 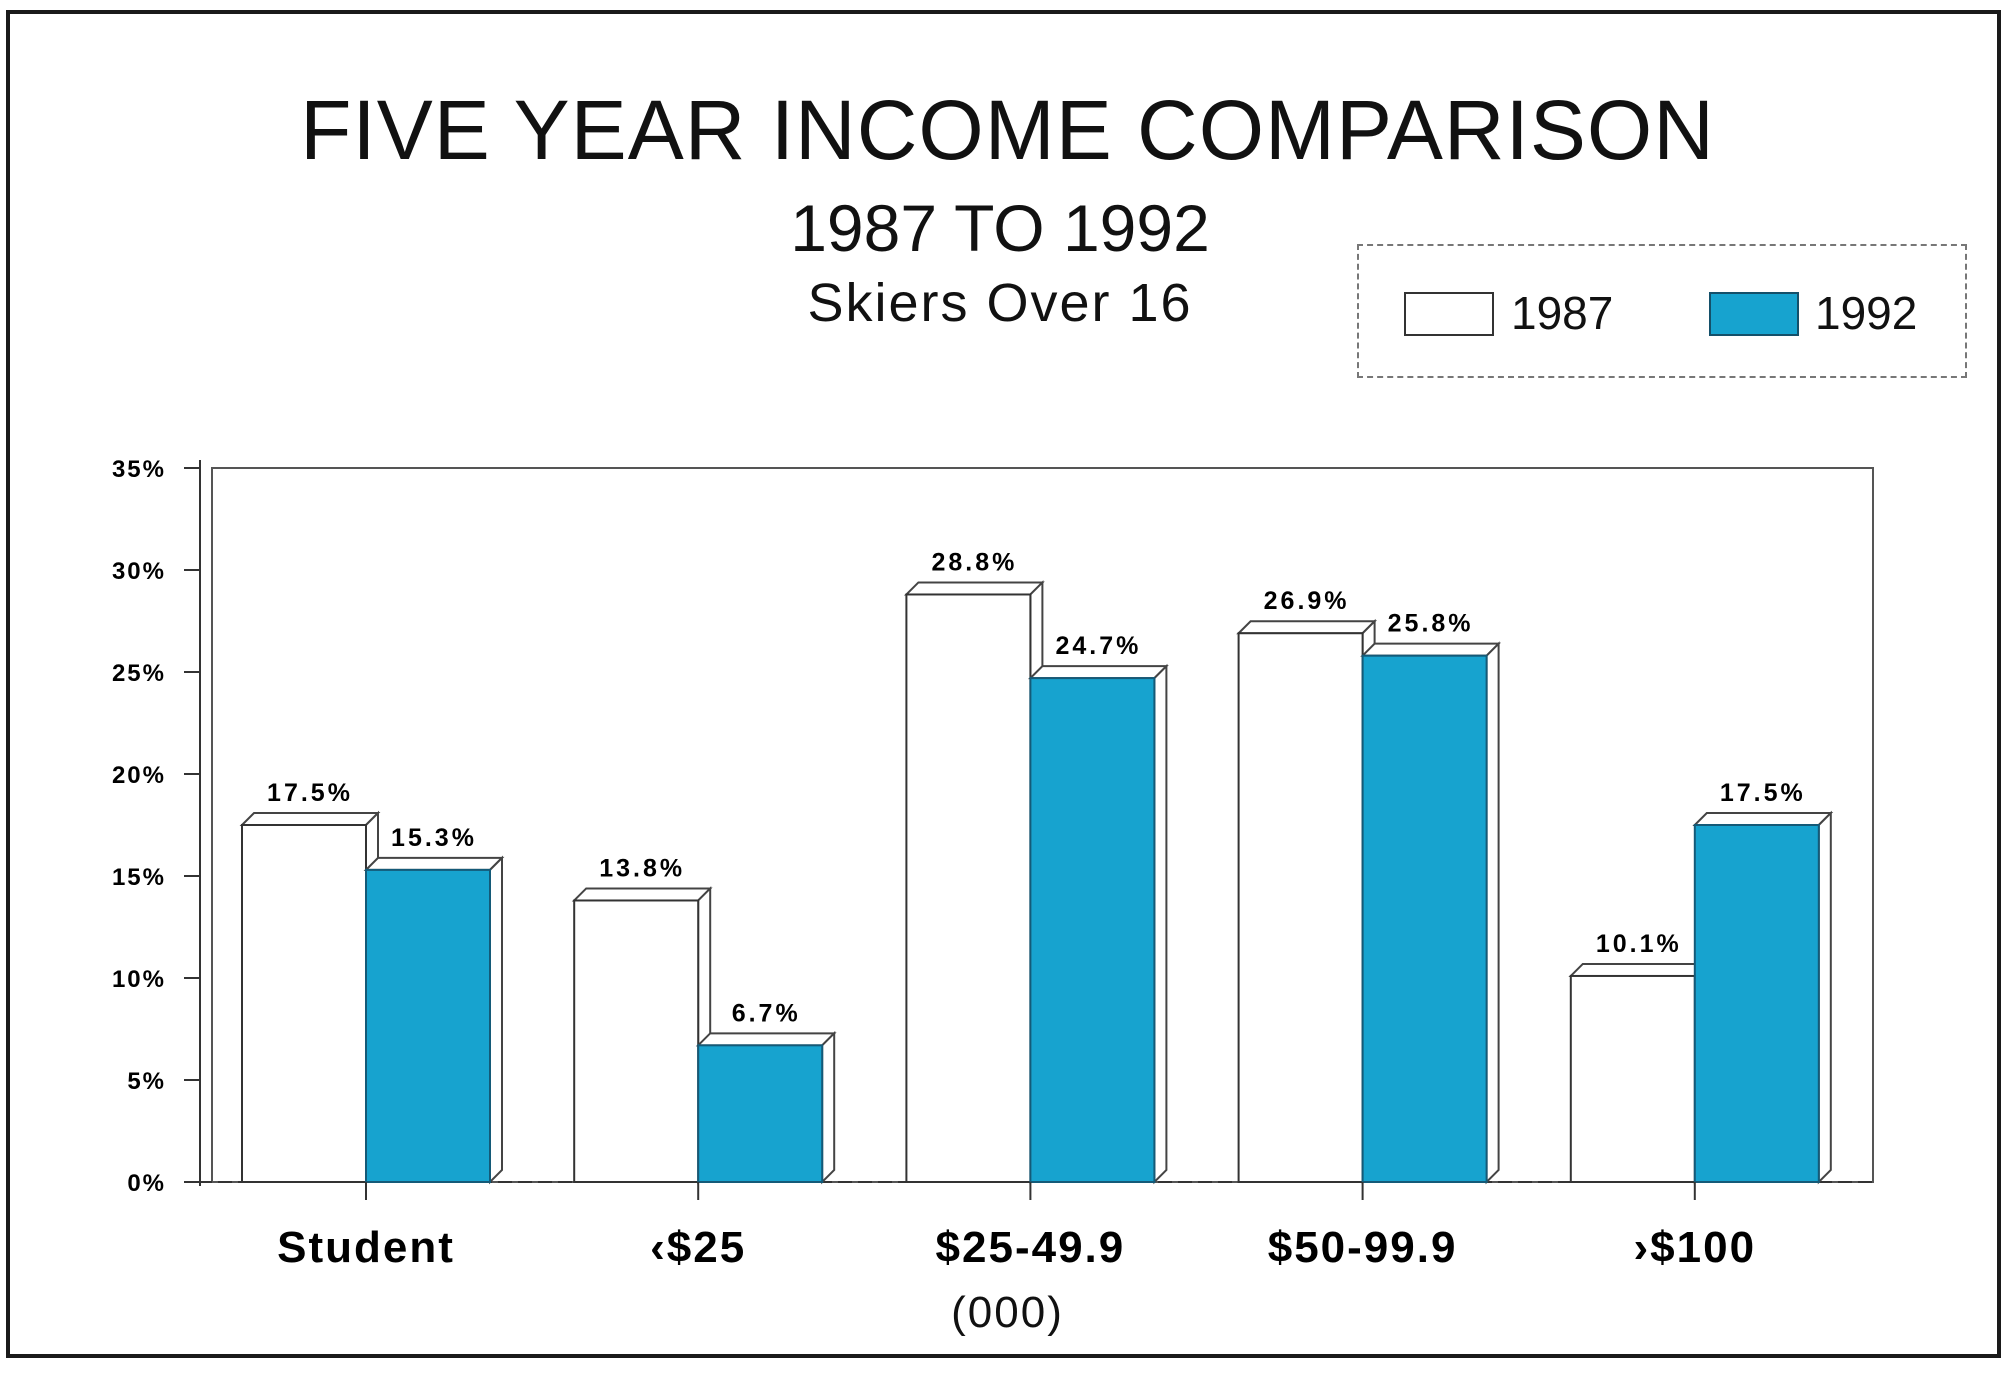 What do you see at coordinates (974, 562) in the screenshot?
I see `data-label: 28.8%` at bounding box center [974, 562].